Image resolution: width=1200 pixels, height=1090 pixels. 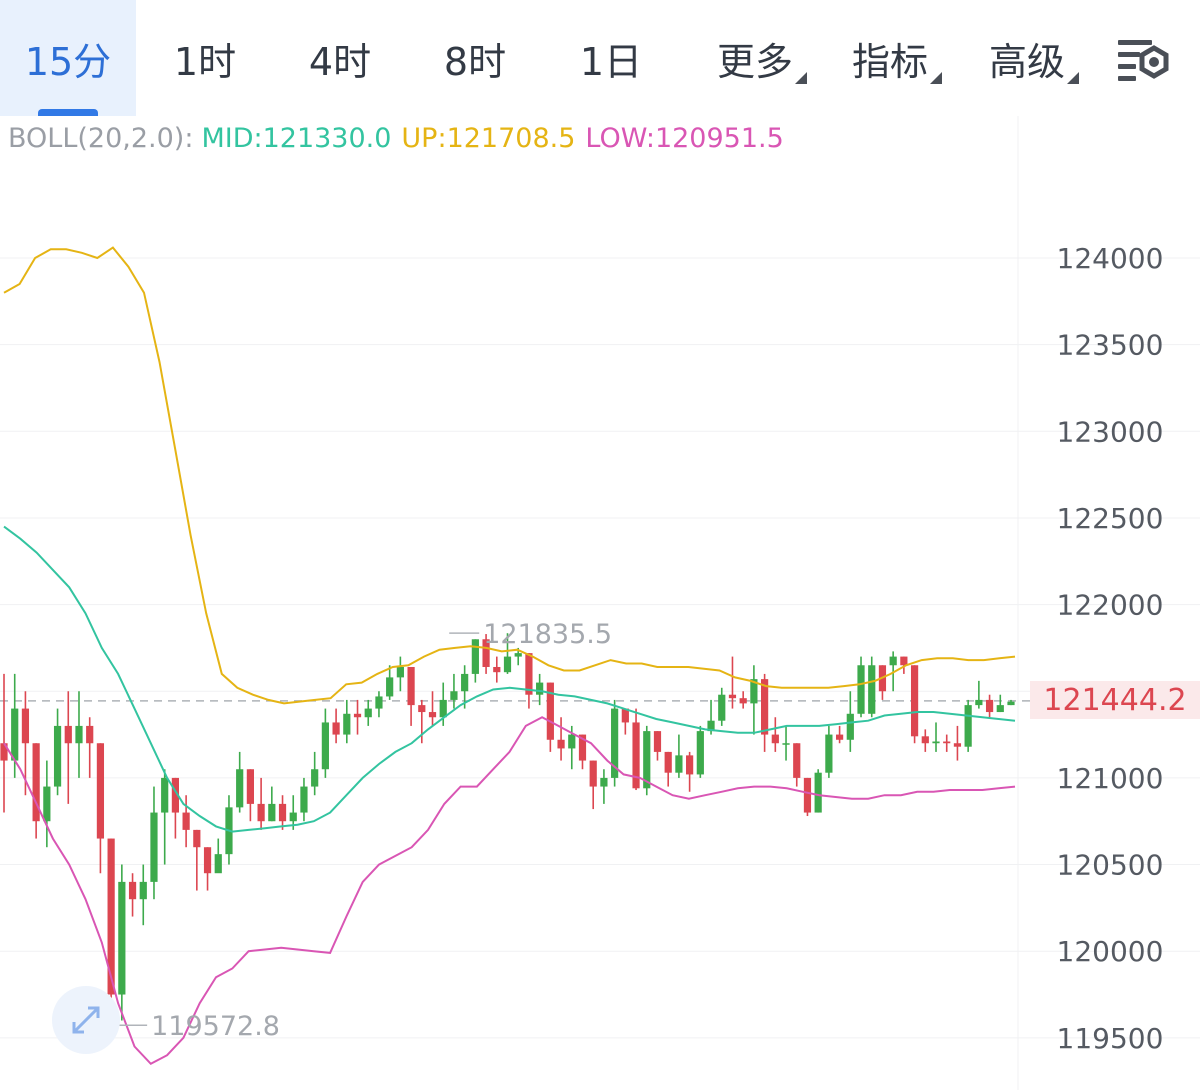 What do you see at coordinates (1026, 61) in the screenshot?
I see `tab-label: 高级` at bounding box center [1026, 61].